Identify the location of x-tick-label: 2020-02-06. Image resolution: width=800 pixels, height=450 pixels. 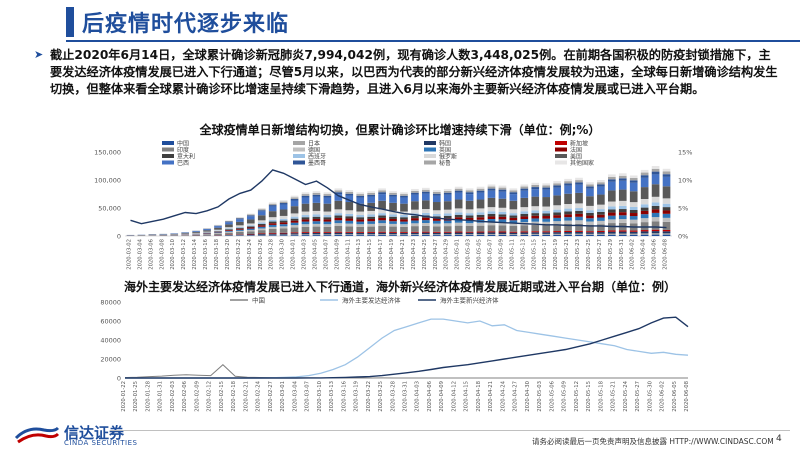
(185, 395).